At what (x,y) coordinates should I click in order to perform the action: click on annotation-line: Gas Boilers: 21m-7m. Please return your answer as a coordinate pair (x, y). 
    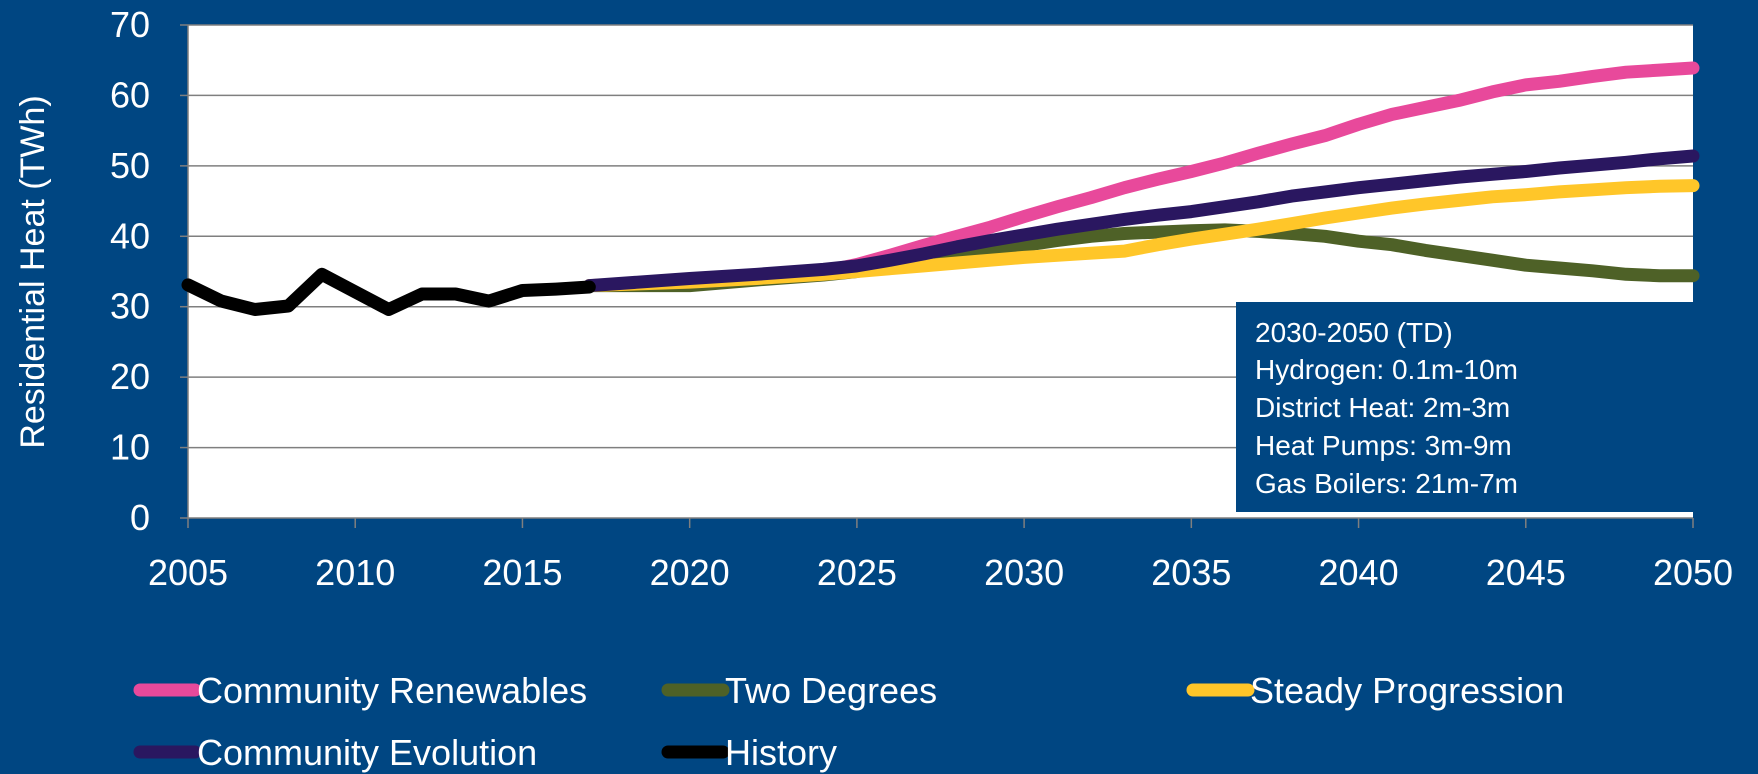
    Looking at the image, I should click on (1386, 483).